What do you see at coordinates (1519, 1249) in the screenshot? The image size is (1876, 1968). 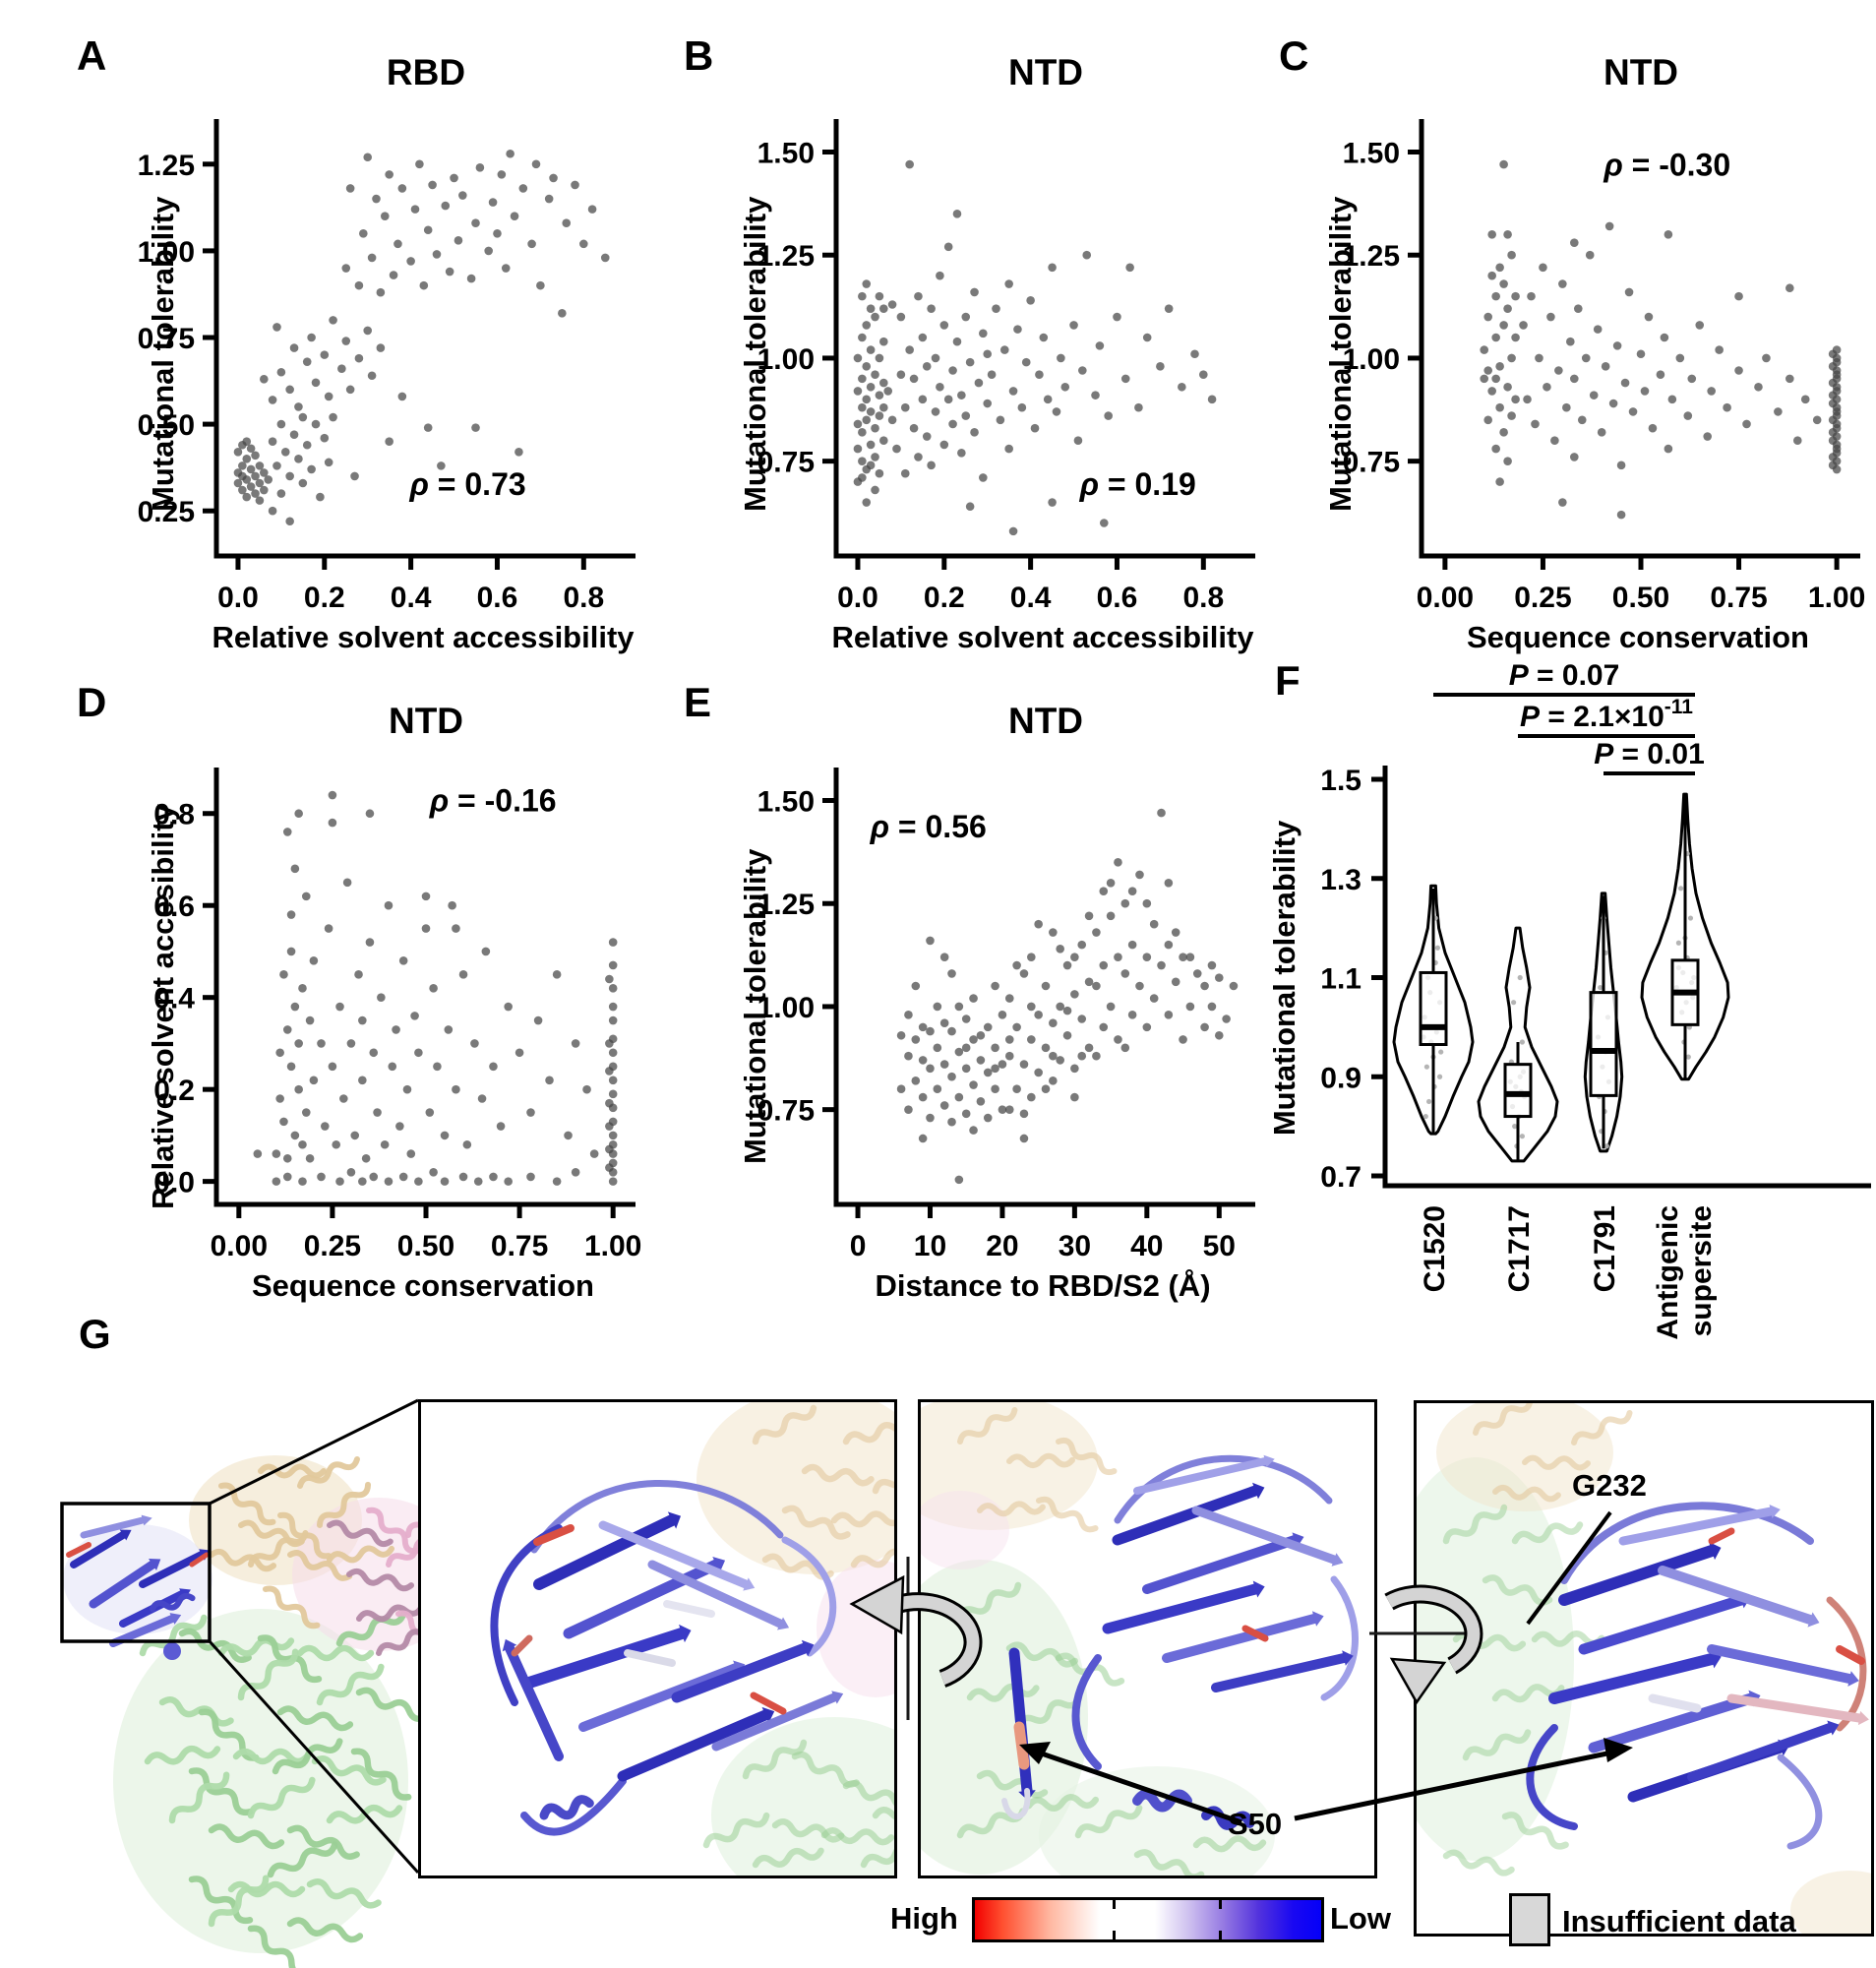 I see `category-label: C1717` at bounding box center [1519, 1249].